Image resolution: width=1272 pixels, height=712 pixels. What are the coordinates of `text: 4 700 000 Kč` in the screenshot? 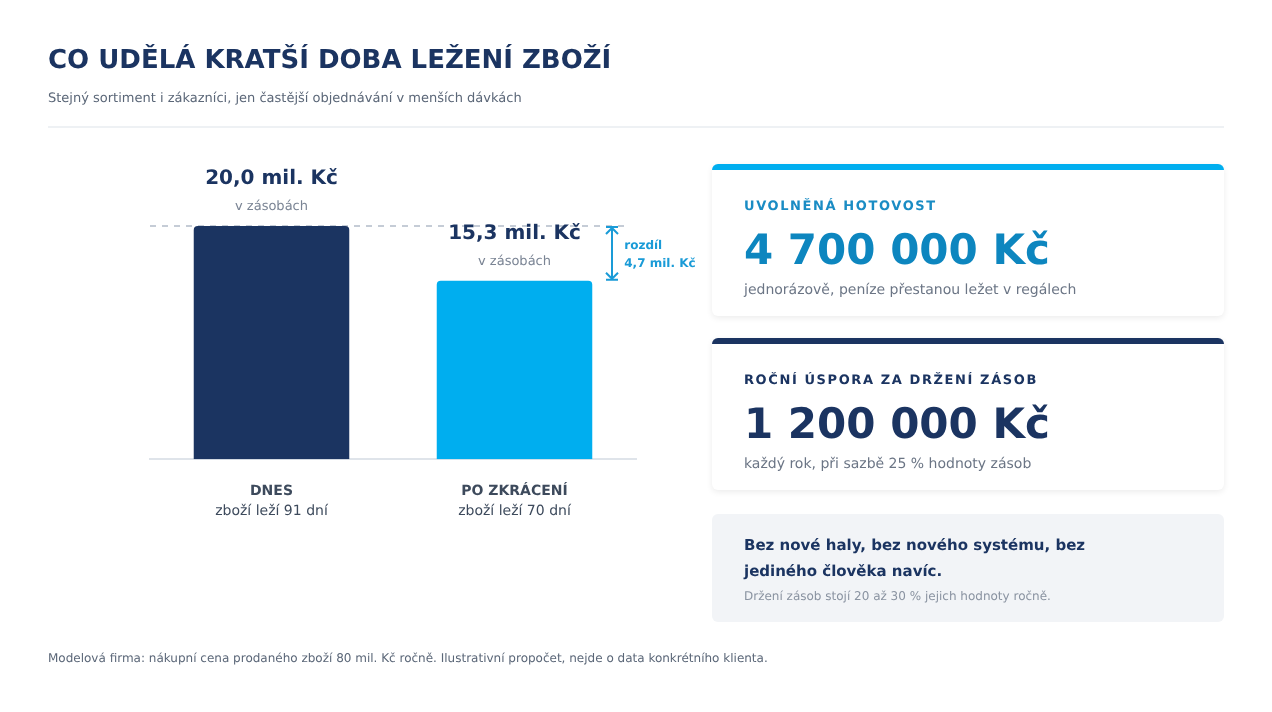 It's located at (898, 250).